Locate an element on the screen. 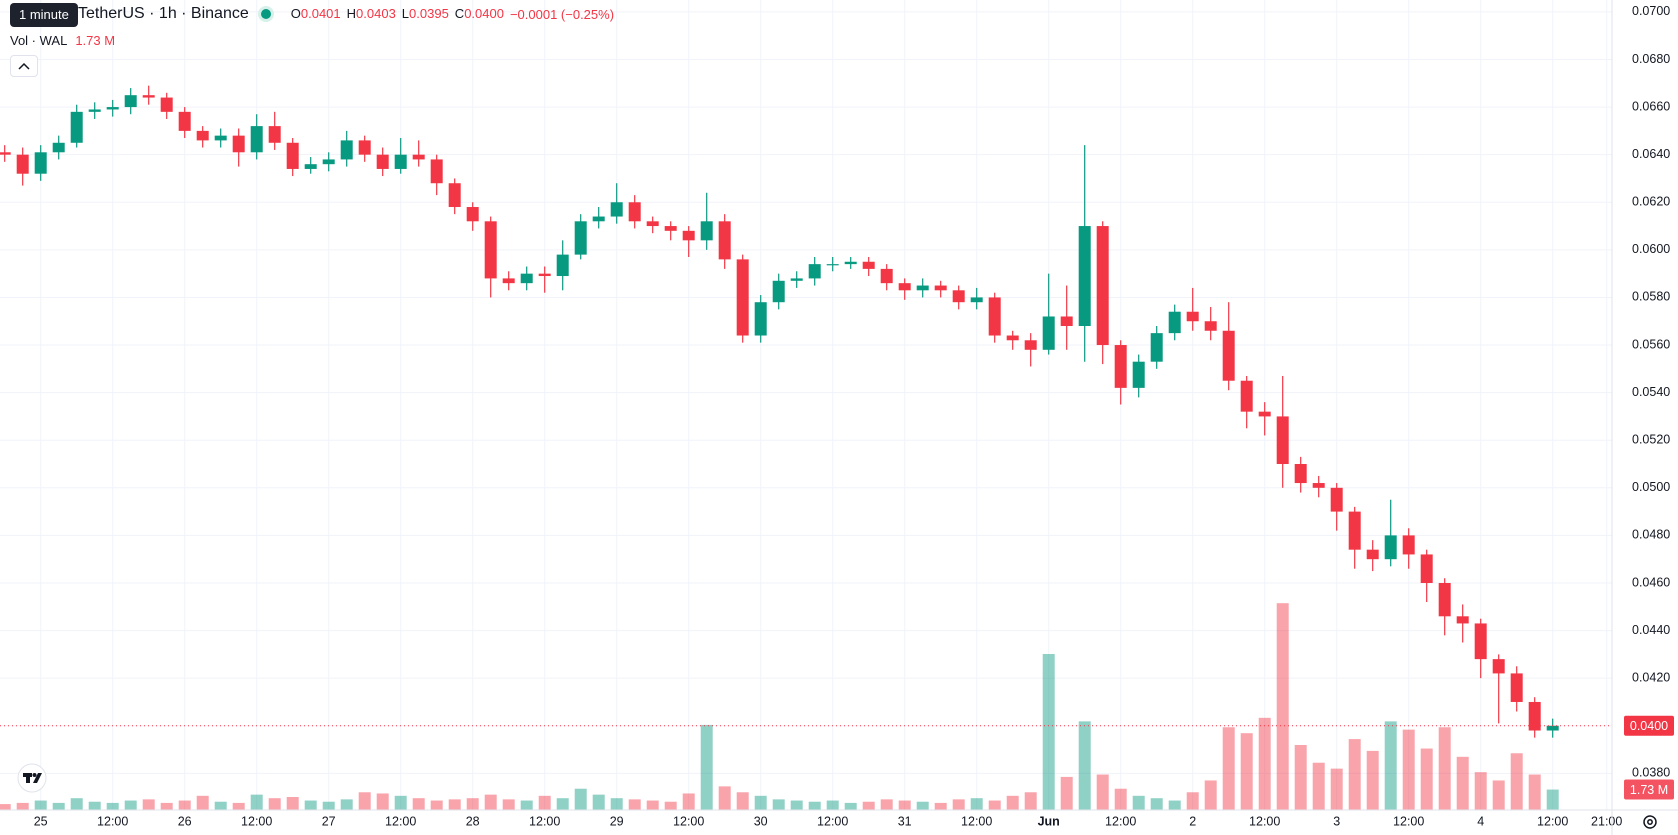 This screenshot has height=835, width=1678. tooltip: 1 minute is located at coordinates (44, 15).